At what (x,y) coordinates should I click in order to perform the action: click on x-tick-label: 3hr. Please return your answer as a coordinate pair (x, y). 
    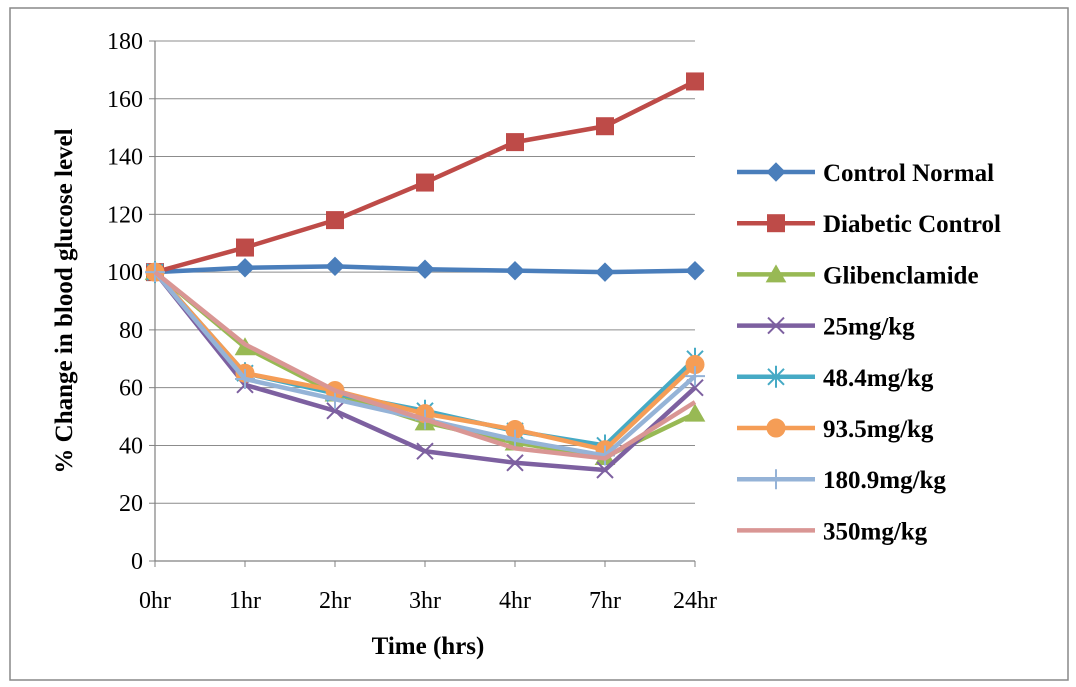
    Looking at the image, I should click on (425, 601).